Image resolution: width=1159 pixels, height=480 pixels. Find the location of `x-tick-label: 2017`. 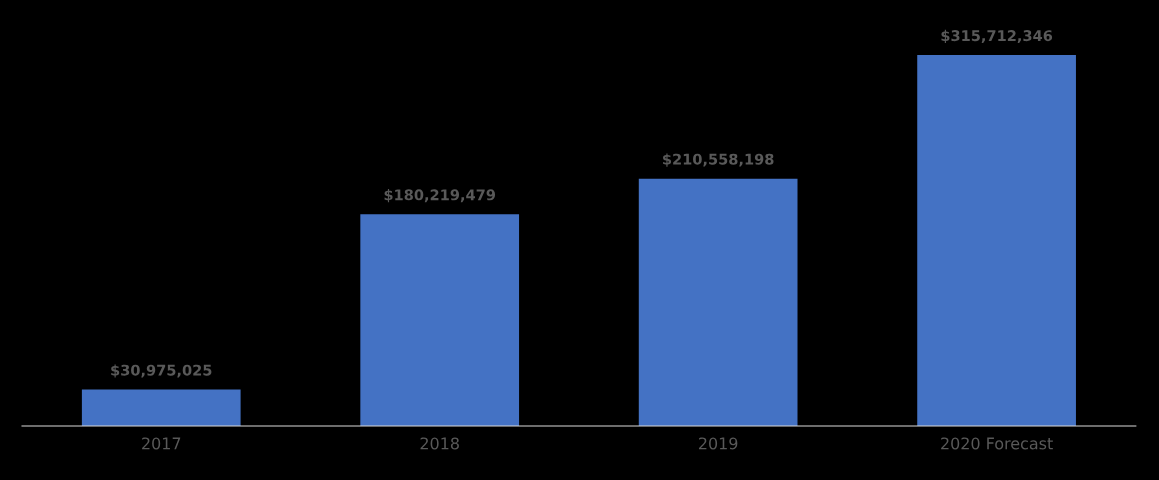

x-tick-label: 2017 is located at coordinates (161, 443).